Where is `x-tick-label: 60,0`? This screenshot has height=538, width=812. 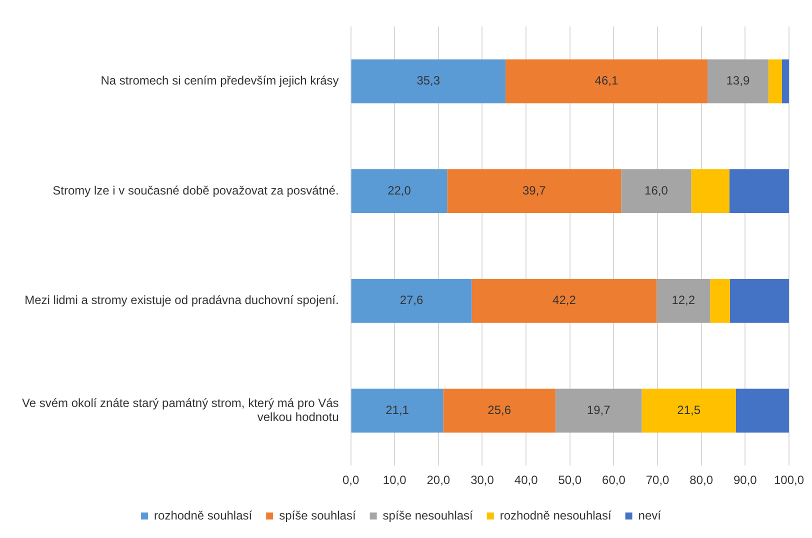 x-tick-label: 60,0 is located at coordinates (614, 480).